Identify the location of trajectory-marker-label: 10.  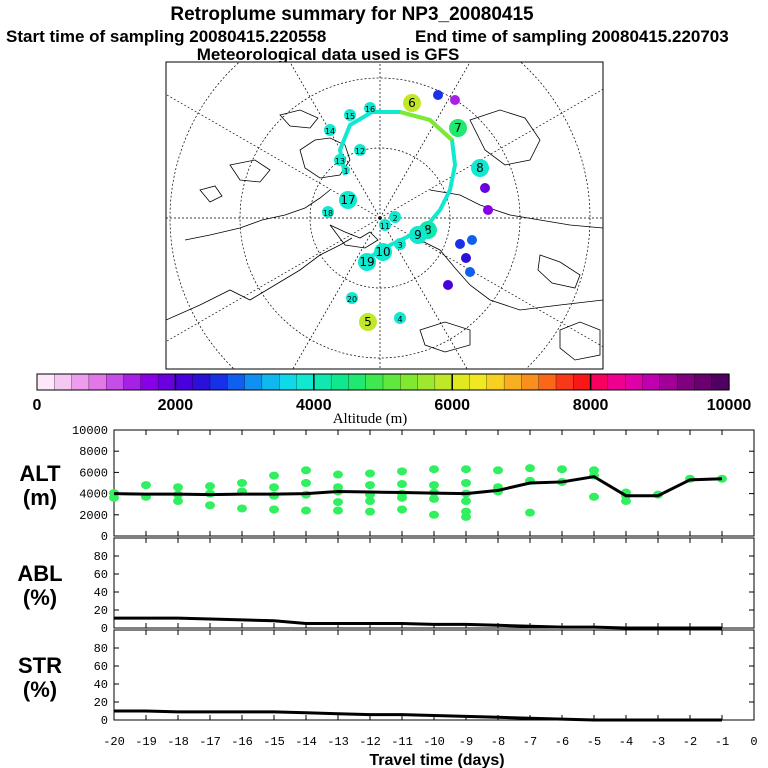
(382, 252).